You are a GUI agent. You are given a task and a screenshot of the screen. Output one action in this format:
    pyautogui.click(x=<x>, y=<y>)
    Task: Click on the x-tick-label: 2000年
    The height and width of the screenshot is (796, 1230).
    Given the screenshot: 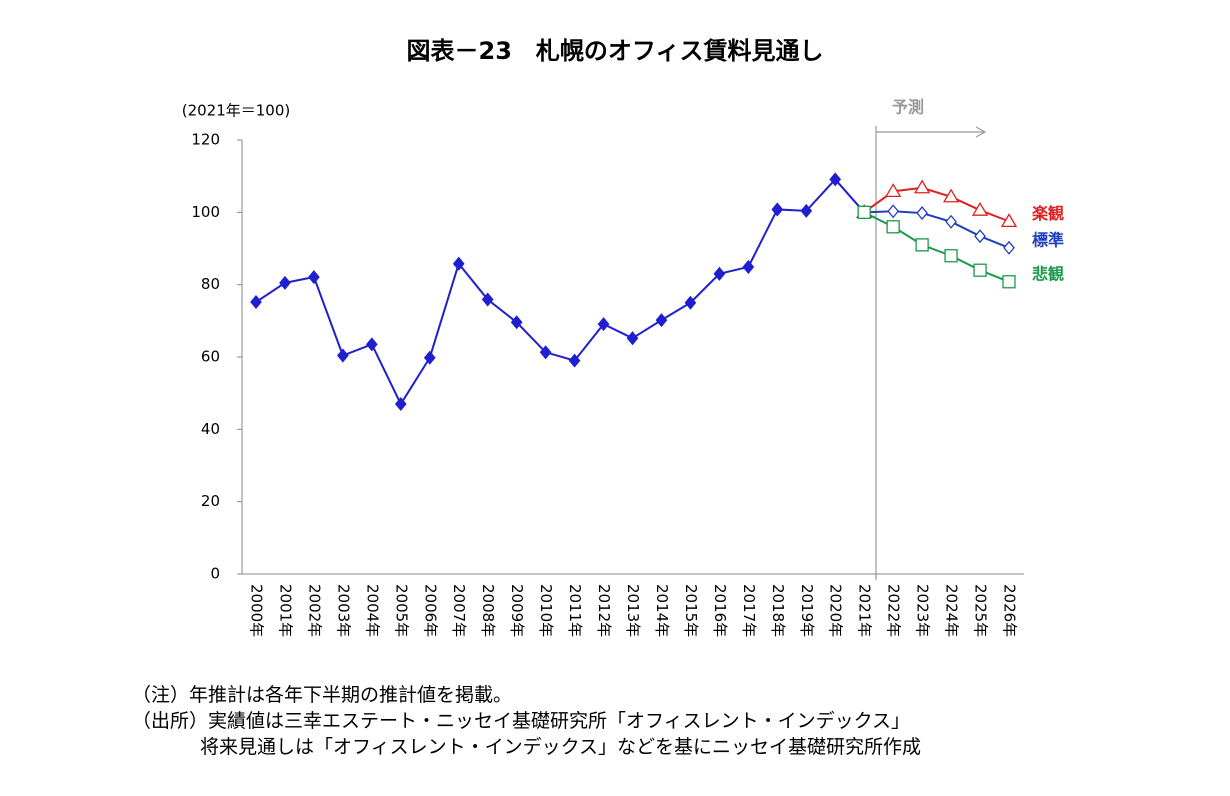 What is the action you would take?
    pyautogui.click(x=257, y=610)
    